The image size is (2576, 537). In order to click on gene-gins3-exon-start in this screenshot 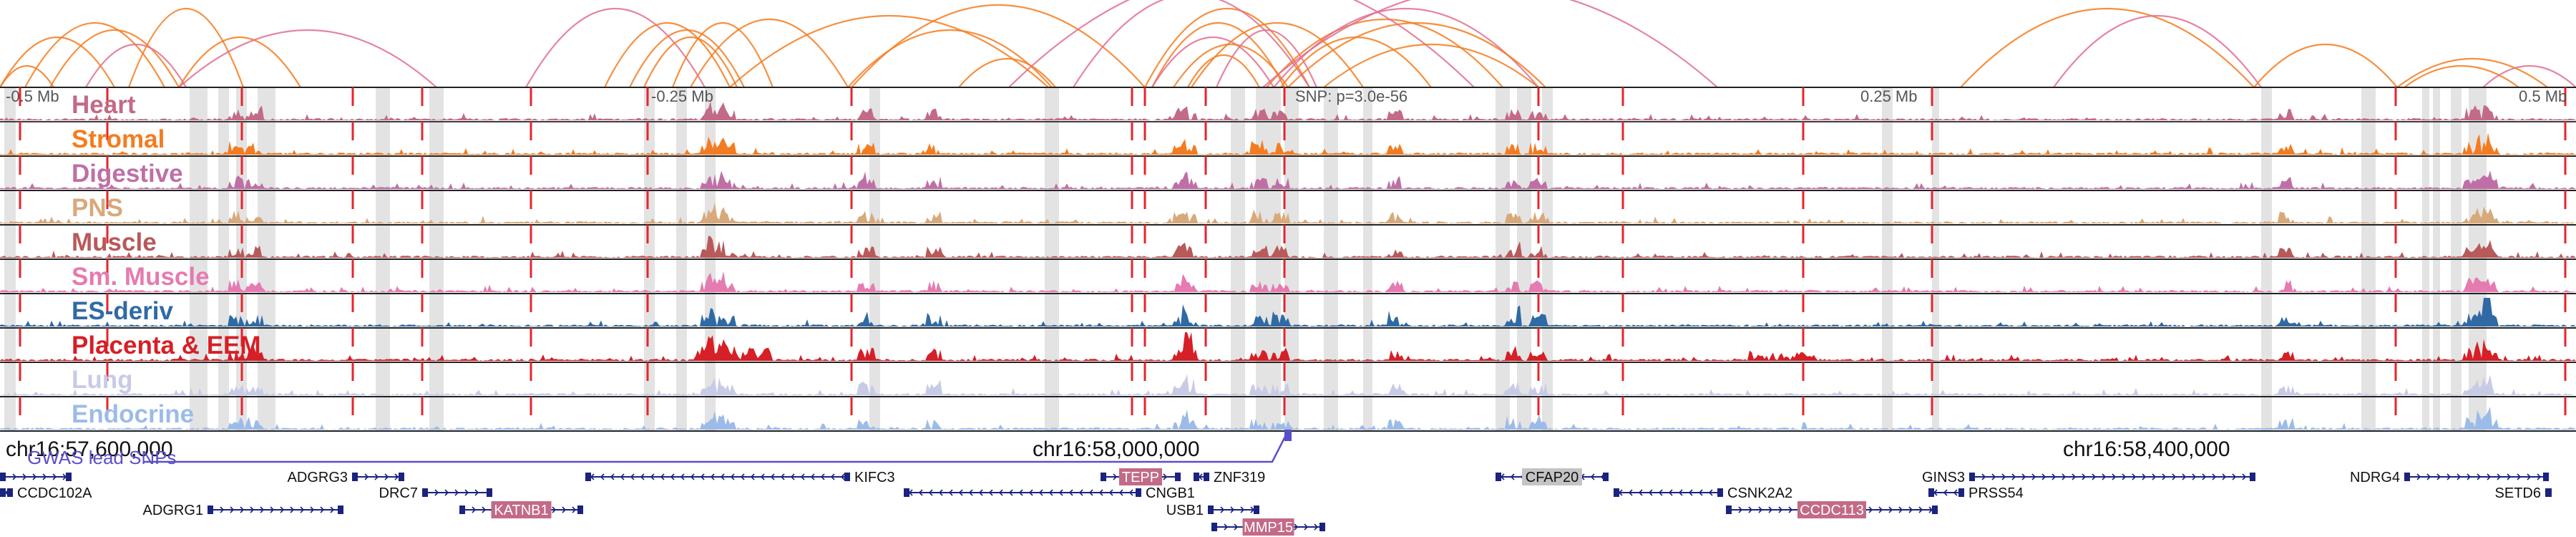, I will do `click(1972, 477)`.